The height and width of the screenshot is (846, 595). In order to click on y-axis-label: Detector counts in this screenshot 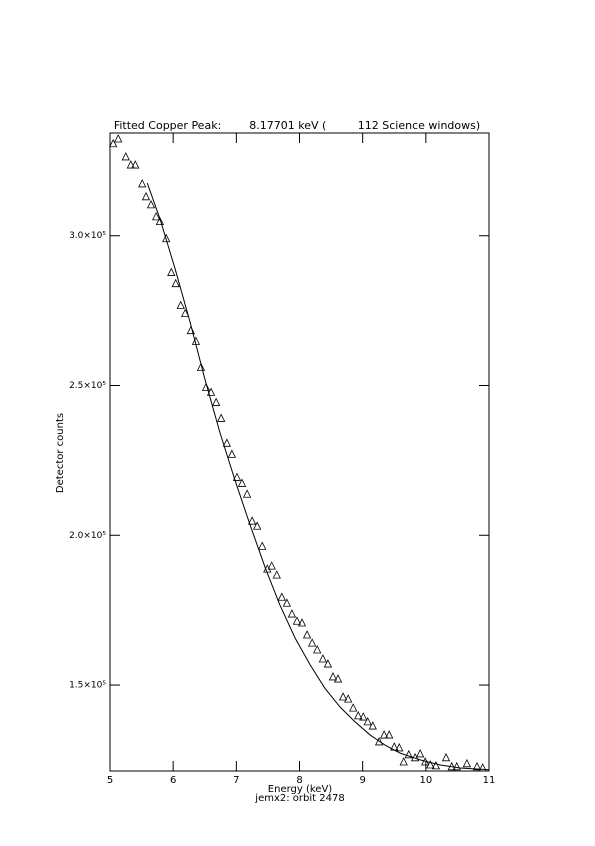, I will do `click(60, 453)`.